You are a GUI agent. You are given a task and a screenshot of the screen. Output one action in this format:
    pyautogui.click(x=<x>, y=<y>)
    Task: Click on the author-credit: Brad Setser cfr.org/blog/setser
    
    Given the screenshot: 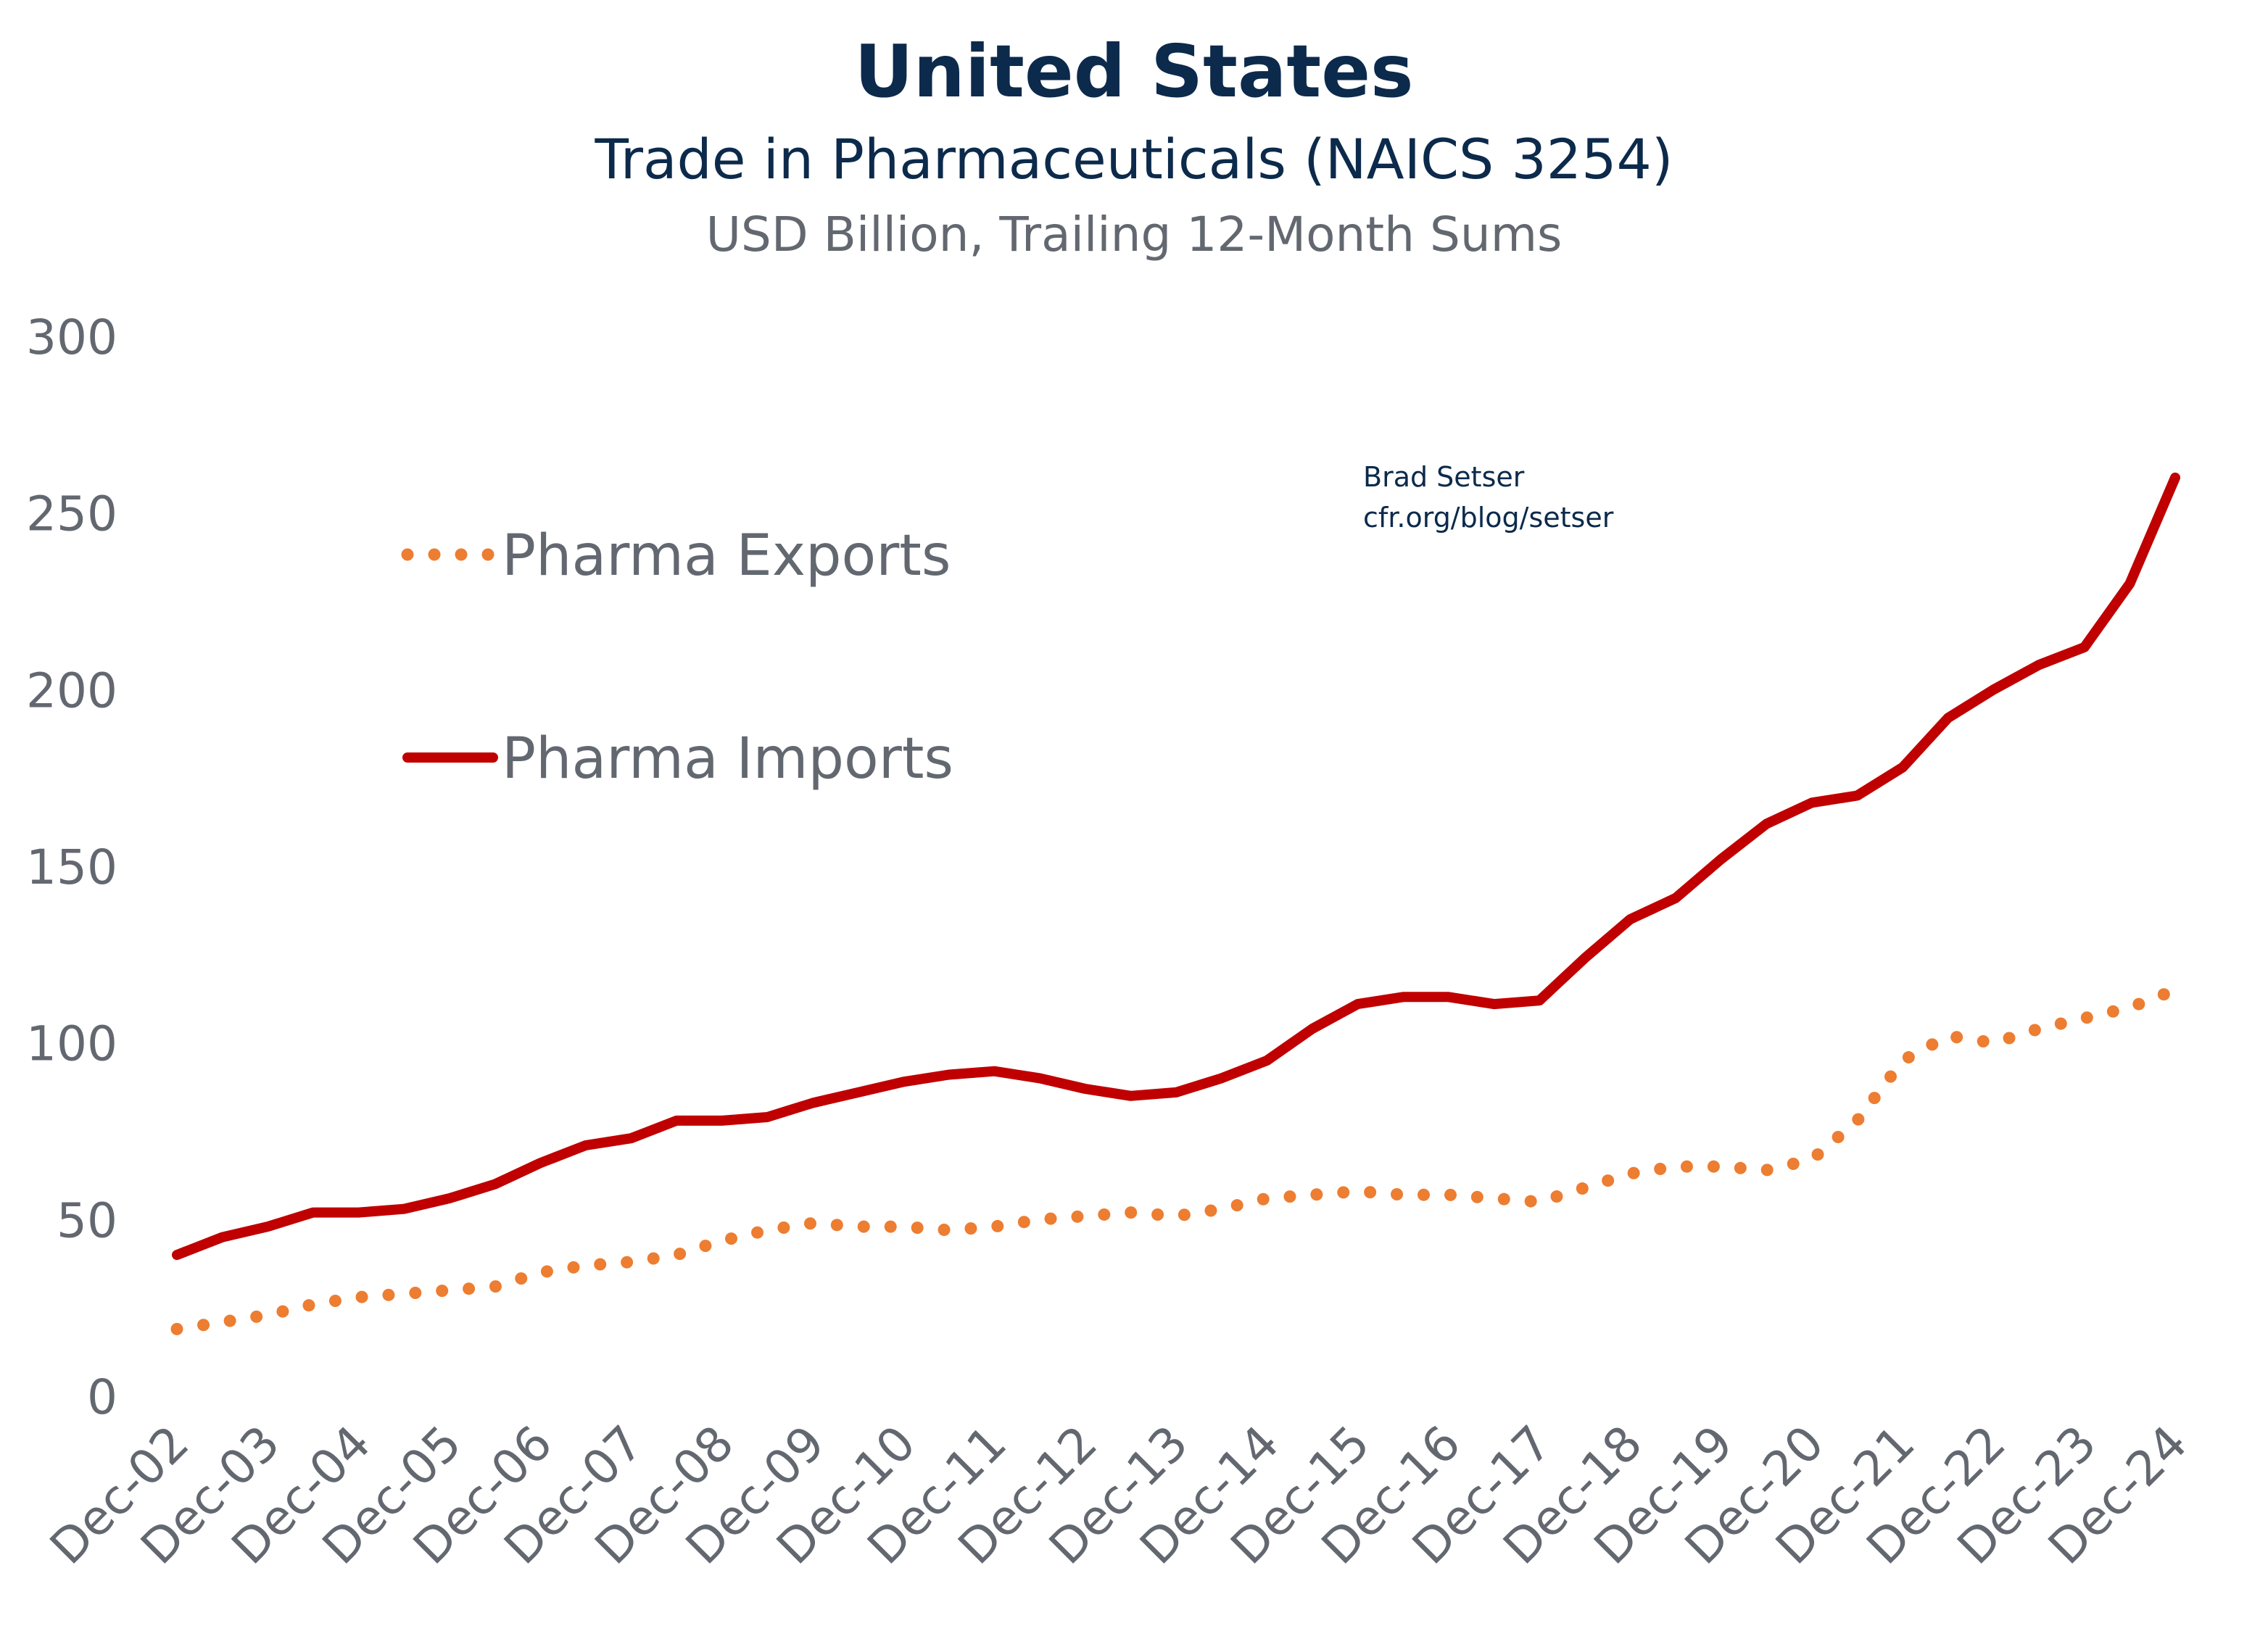 What is the action you would take?
    pyautogui.click(x=1488, y=497)
    